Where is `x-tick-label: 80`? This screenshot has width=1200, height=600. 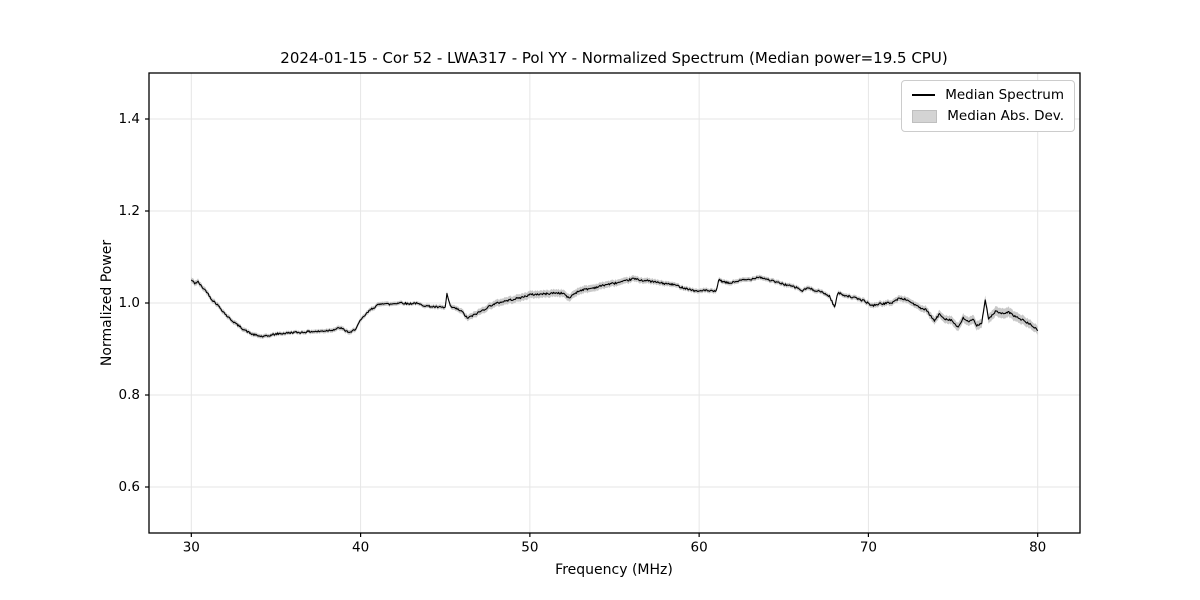
x-tick-label: 80 is located at coordinates (1037, 548).